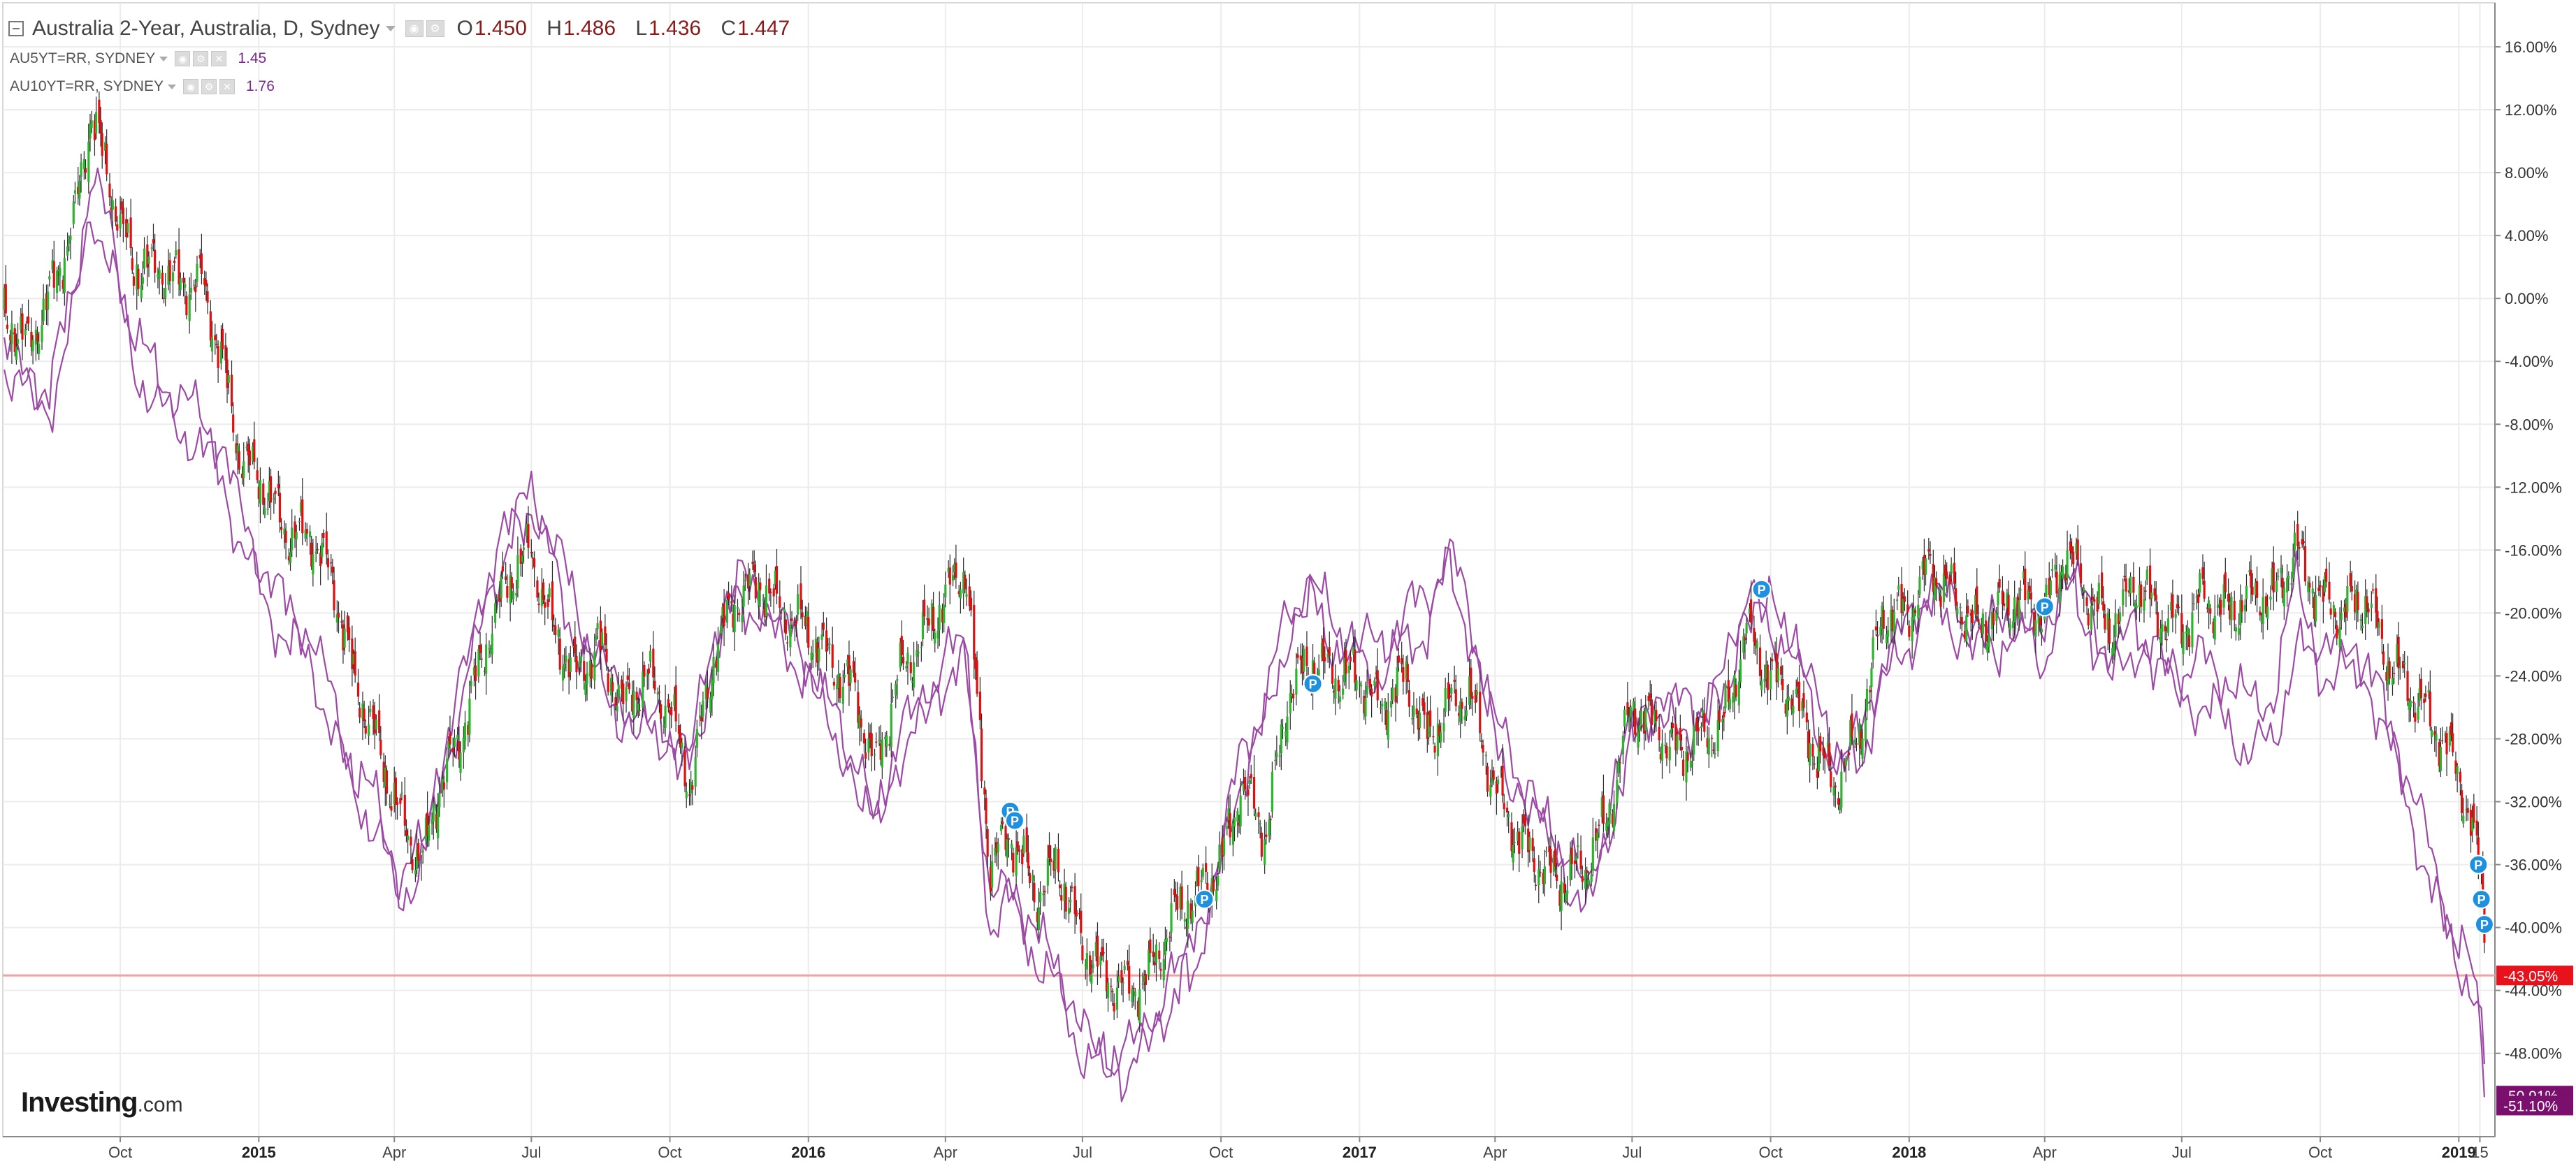 The image size is (2576, 1166). What do you see at coordinates (206, 29) in the screenshot?
I see `main-series-title: Australia 2-Year, Australia, D, Sydney` at bounding box center [206, 29].